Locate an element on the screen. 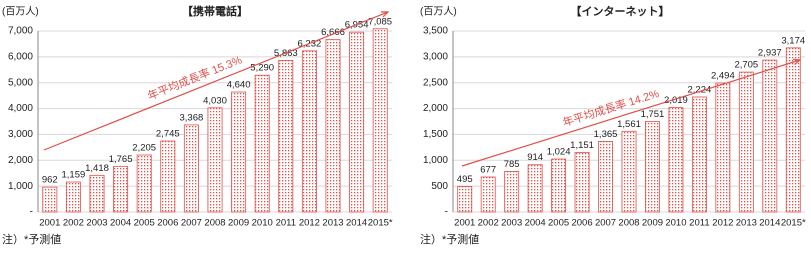 The width and height of the screenshot is (811, 254). chart-title: 【インターネット】 is located at coordinates (620, 11).